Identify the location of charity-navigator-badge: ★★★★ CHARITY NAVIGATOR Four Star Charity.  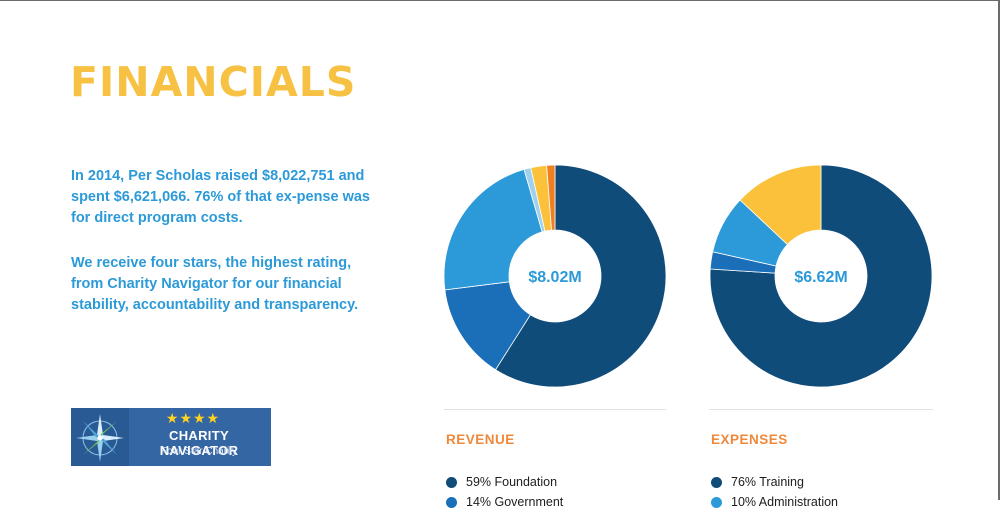
(171, 437).